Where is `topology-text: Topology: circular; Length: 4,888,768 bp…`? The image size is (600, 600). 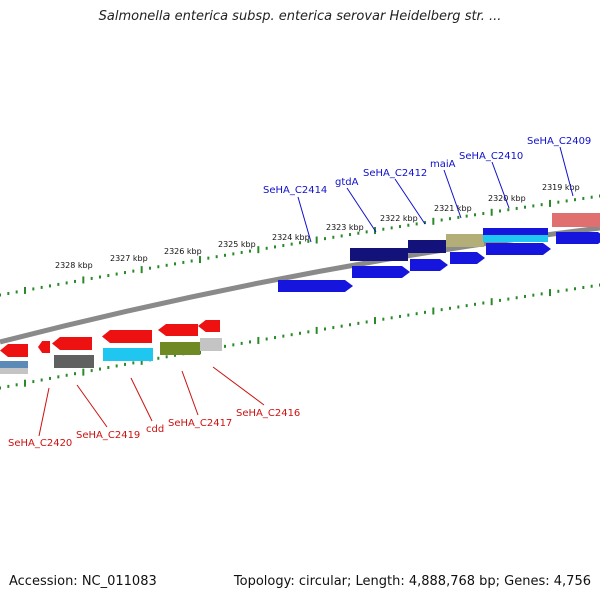 topology-text: Topology: circular; Length: 4,888,768 bp… is located at coordinates (412, 581).